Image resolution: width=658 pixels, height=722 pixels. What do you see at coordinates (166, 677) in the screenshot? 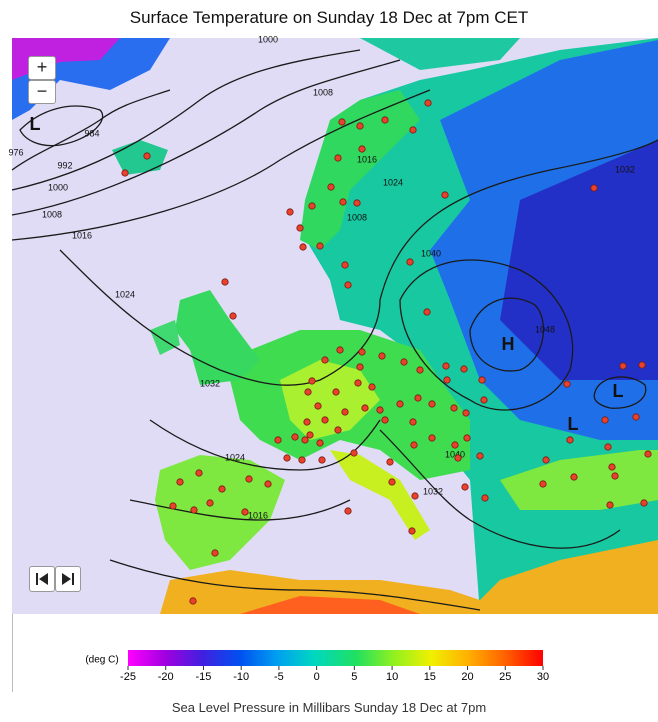
I see `legend-tick-label: -20` at bounding box center [166, 677].